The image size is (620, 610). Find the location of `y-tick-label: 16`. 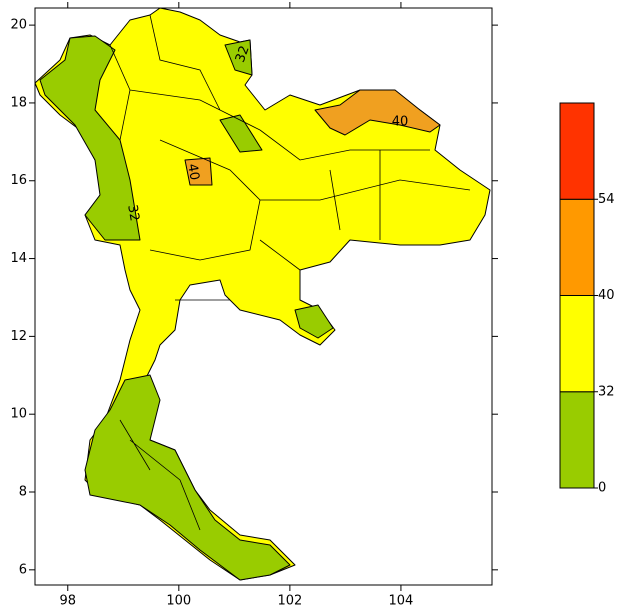

y-tick-label: 16 is located at coordinates (18, 180).